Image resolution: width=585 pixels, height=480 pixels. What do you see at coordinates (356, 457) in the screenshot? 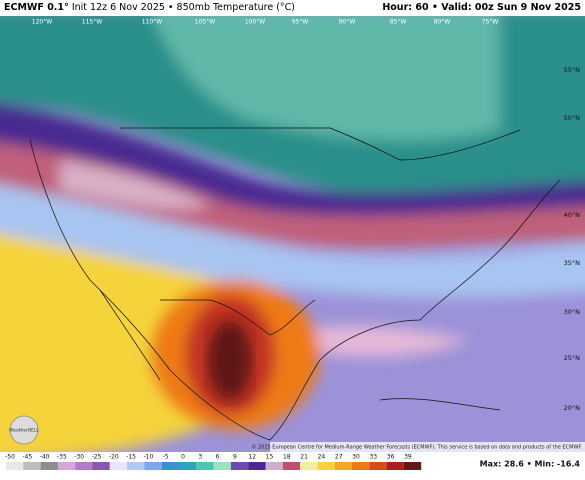
I see `colorbar-label: 30` at bounding box center [356, 457].